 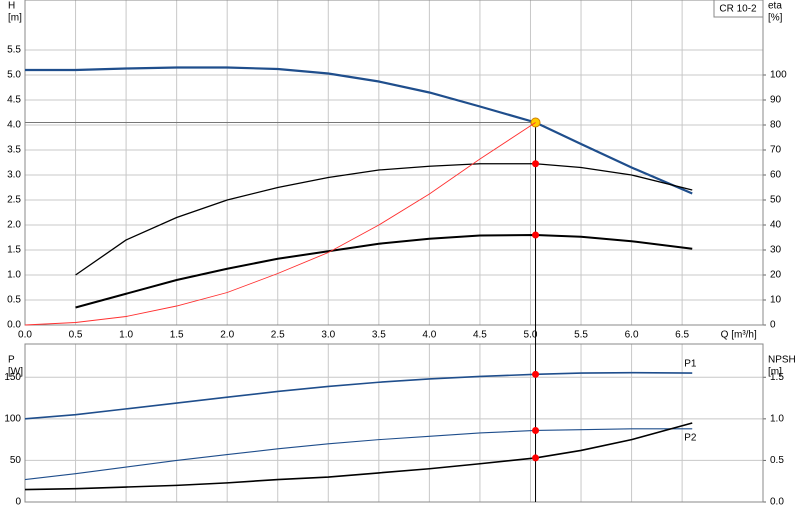 What do you see at coordinates (14, 100) in the screenshot?
I see `y-tick-label: 4.5` at bounding box center [14, 100].